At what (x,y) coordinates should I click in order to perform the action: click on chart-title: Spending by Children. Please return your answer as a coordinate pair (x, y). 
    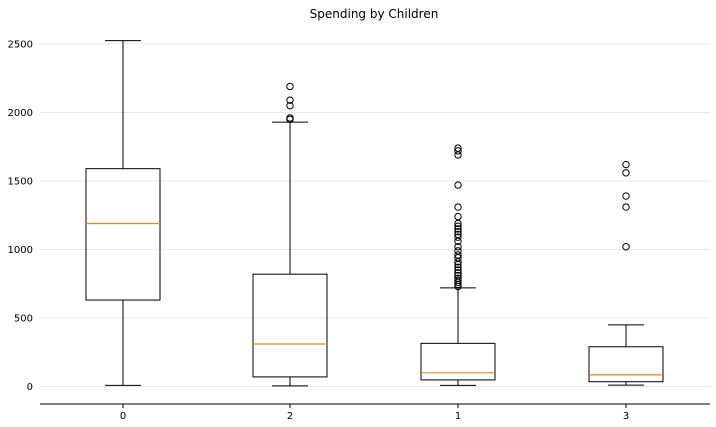
    Looking at the image, I should click on (374, 14).